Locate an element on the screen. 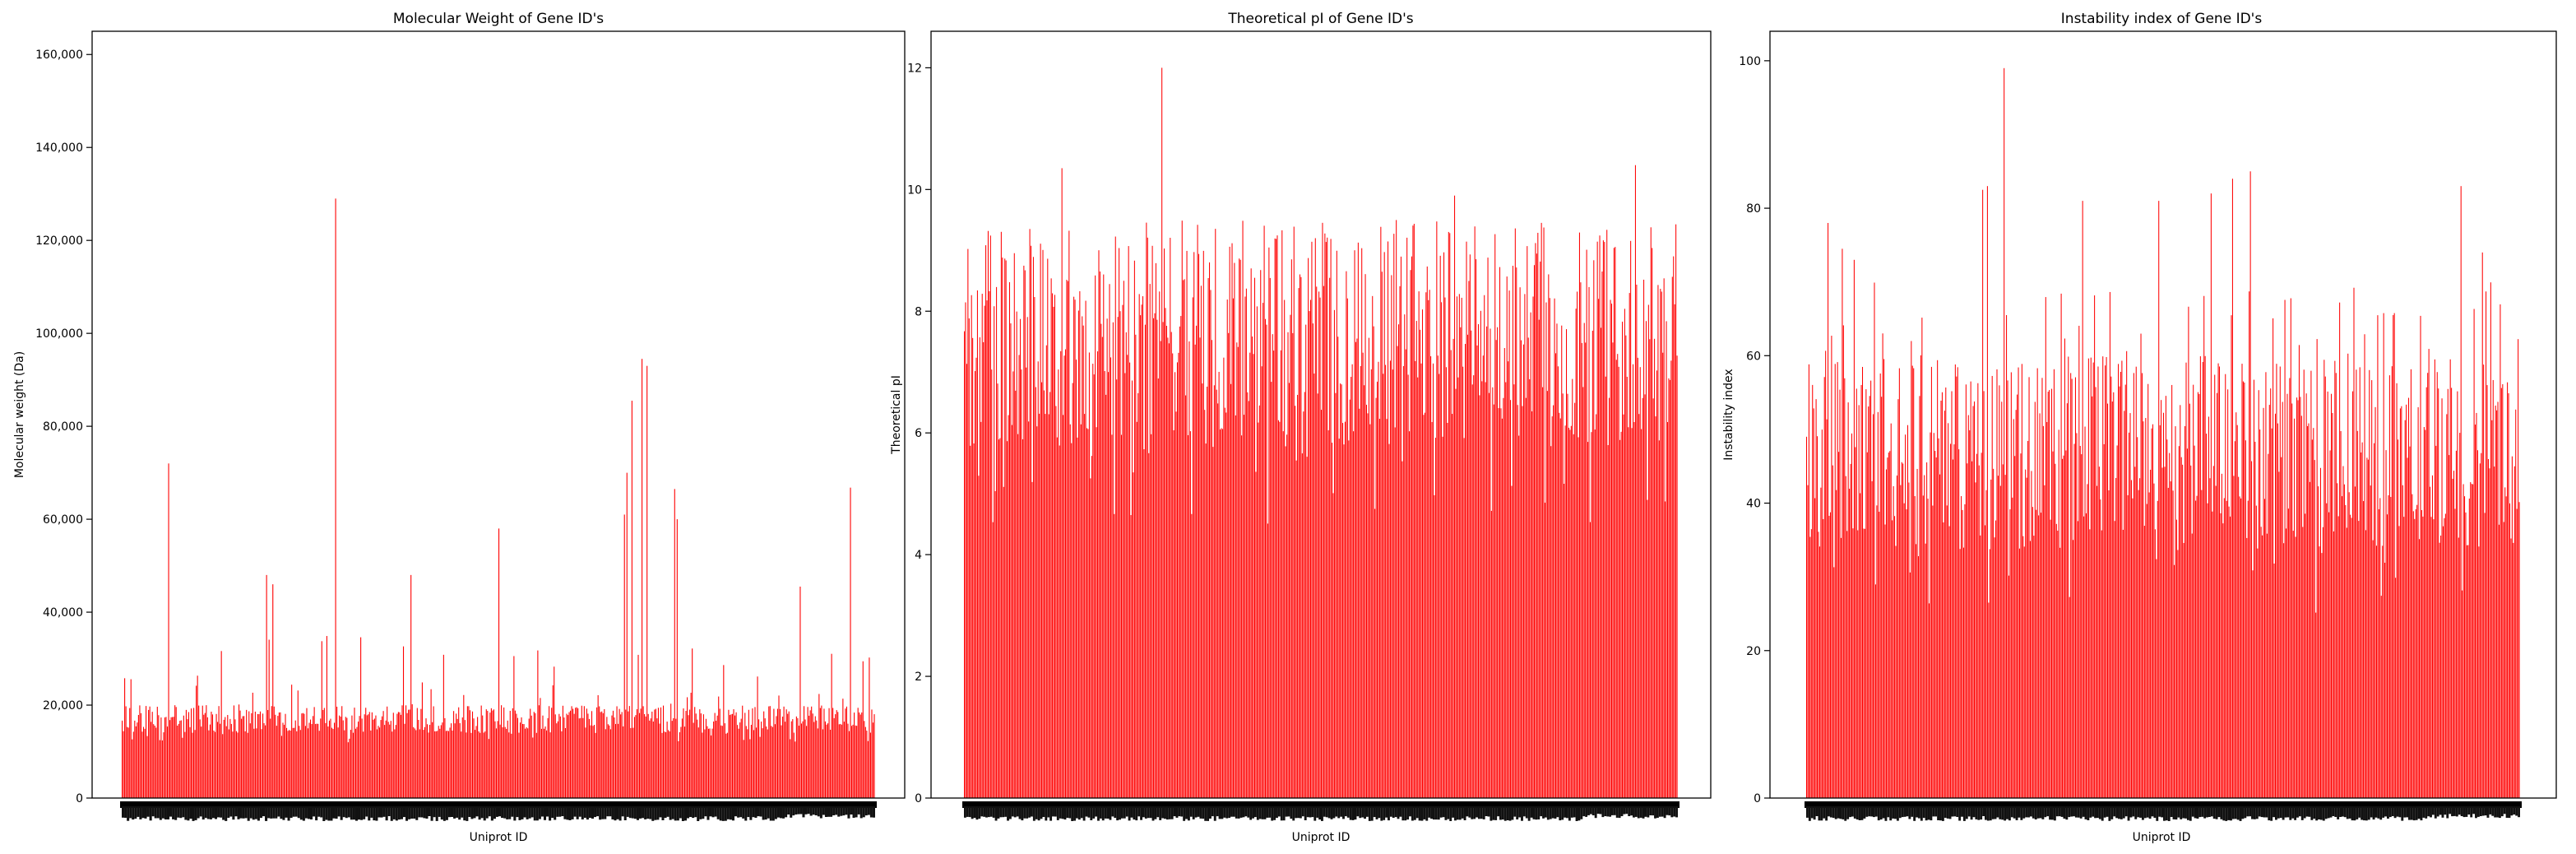 The image size is (2576, 854). y-tick-label: 8 is located at coordinates (919, 311).